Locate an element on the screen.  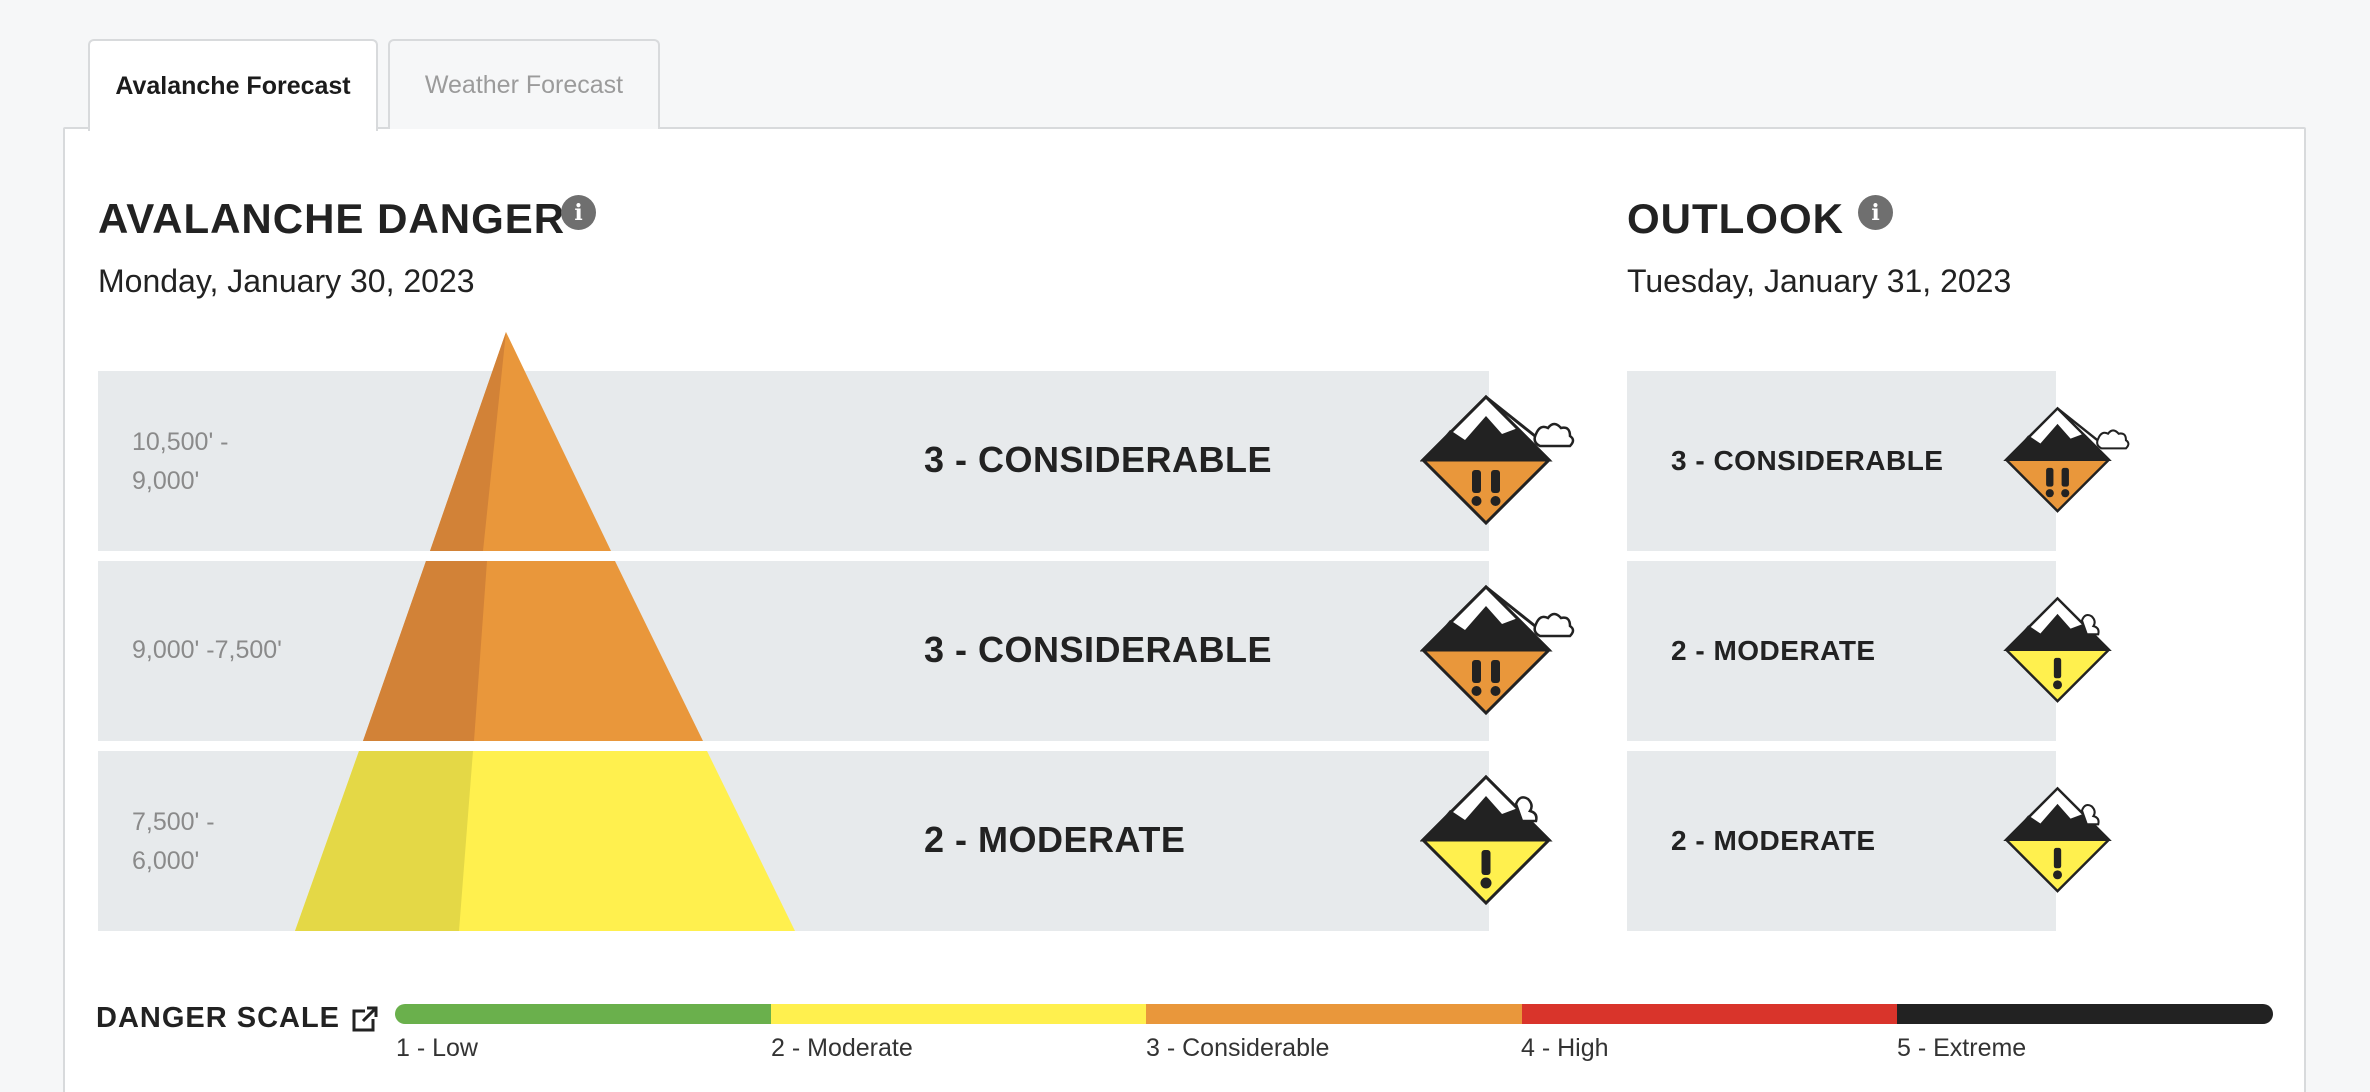
outlook-row-lower is located at coordinates (1841, 841).